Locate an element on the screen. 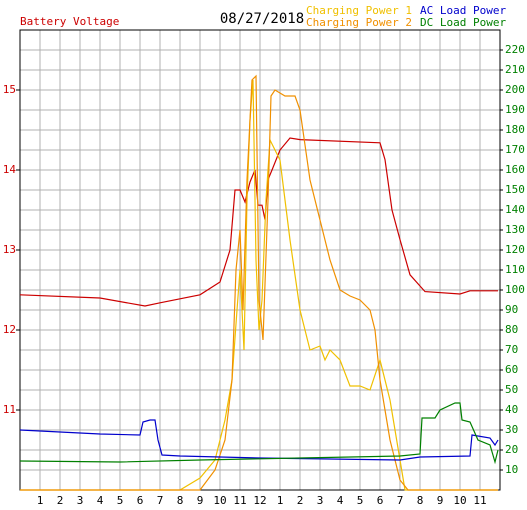 The height and width of the screenshot is (510, 527). x-tick-label: 12 is located at coordinates (259, 500).